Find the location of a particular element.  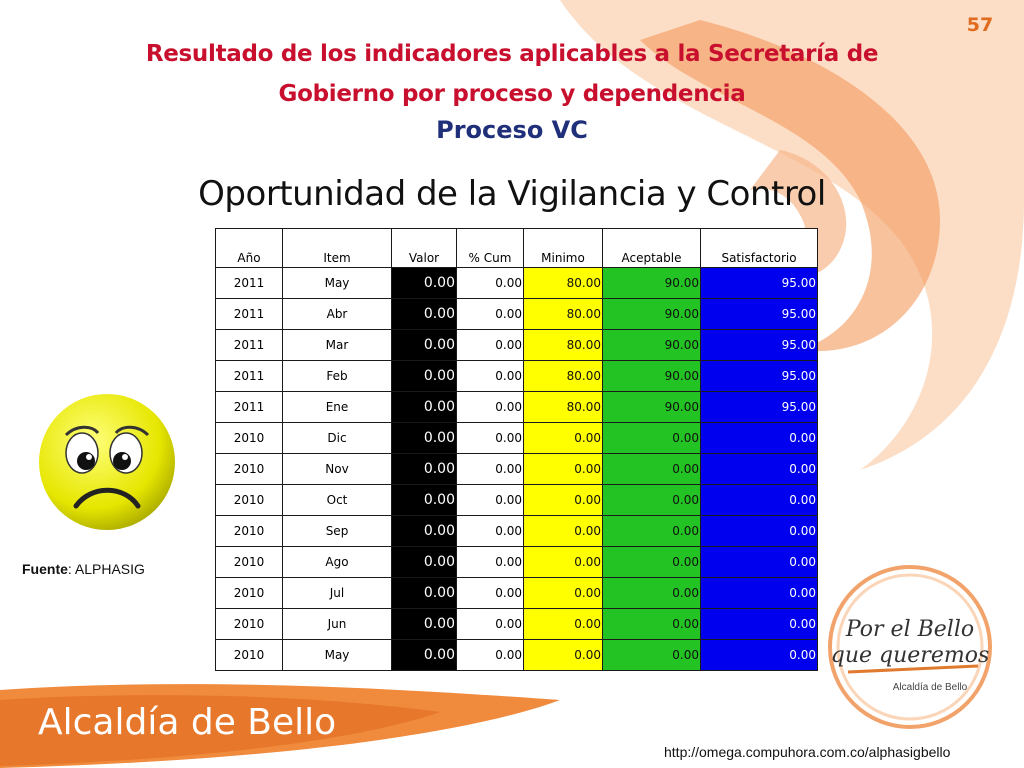

source-note: Fuente: ALPHASIG is located at coordinates (83, 569).